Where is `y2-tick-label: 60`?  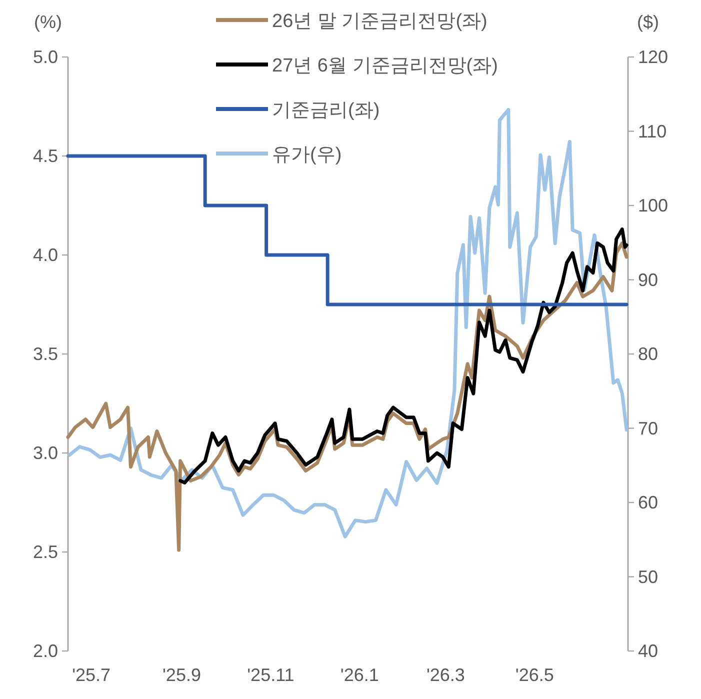
y2-tick-label: 60 is located at coordinates (648, 502).